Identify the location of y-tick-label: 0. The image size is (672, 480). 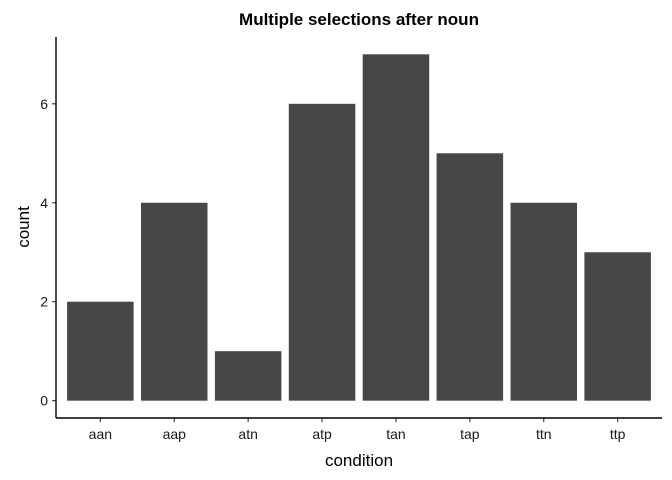
(44, 401).